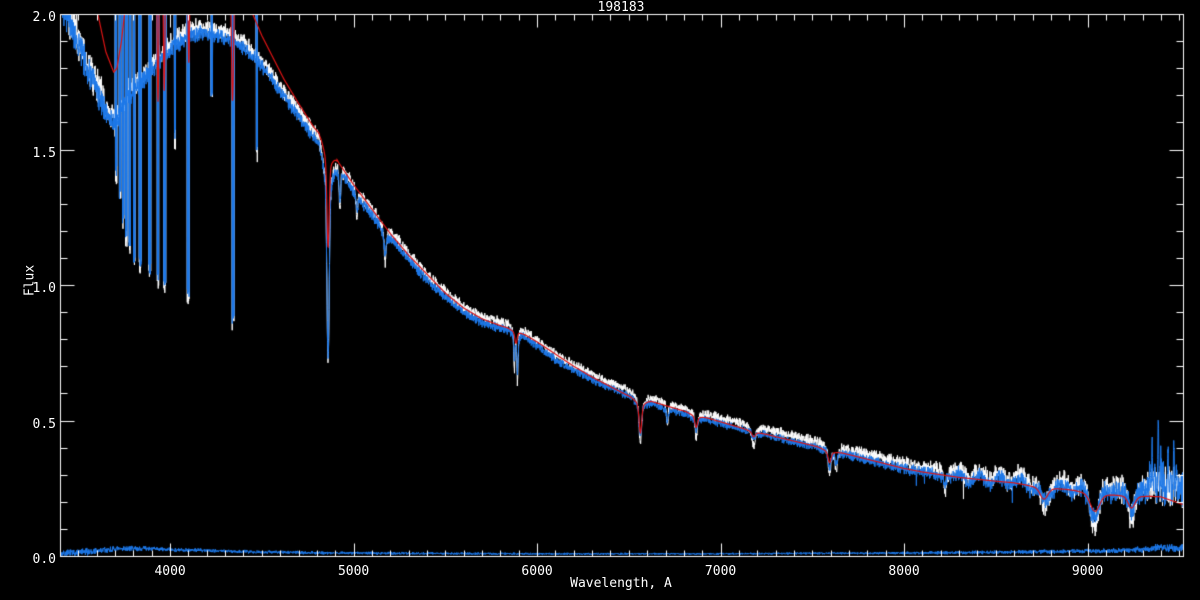 This screenshot has width=1200, height=600. Describe the element at coordinates (44, 288) in the screenshot. I see `y-tick-label: 1.0` at that location.